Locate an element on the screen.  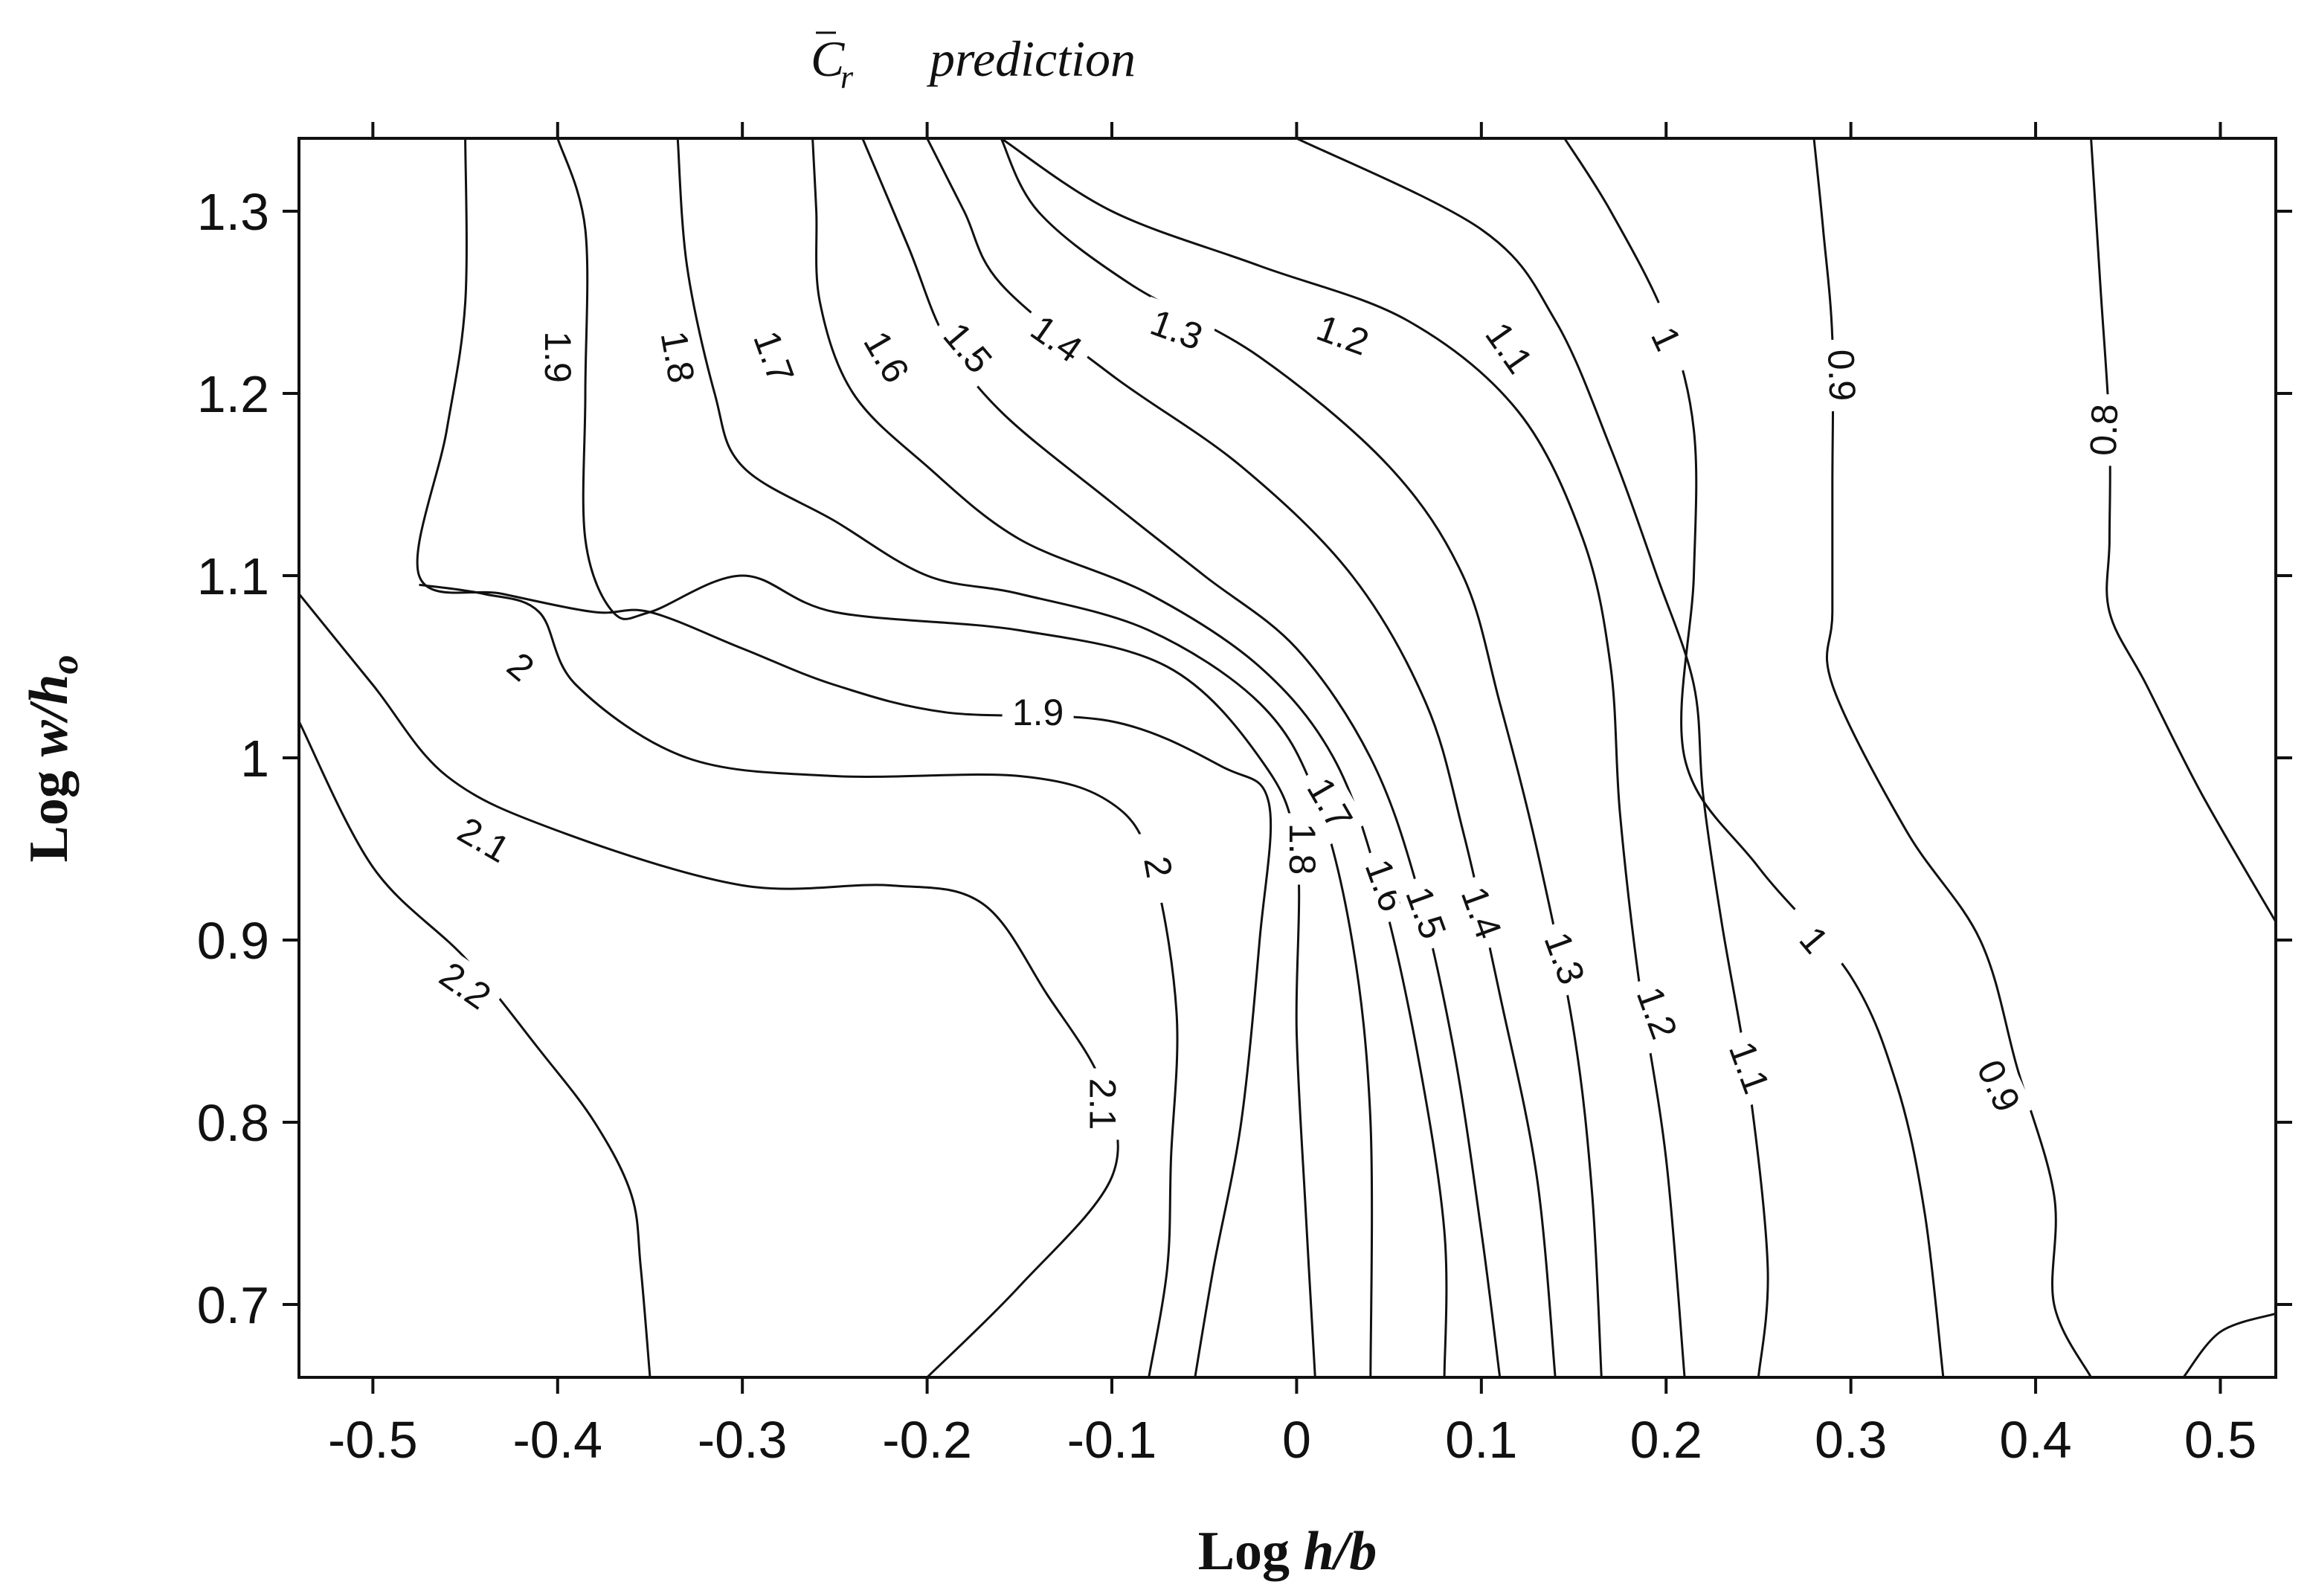
y-tick-label: 0.8 is located at coordinates (233, 1123).